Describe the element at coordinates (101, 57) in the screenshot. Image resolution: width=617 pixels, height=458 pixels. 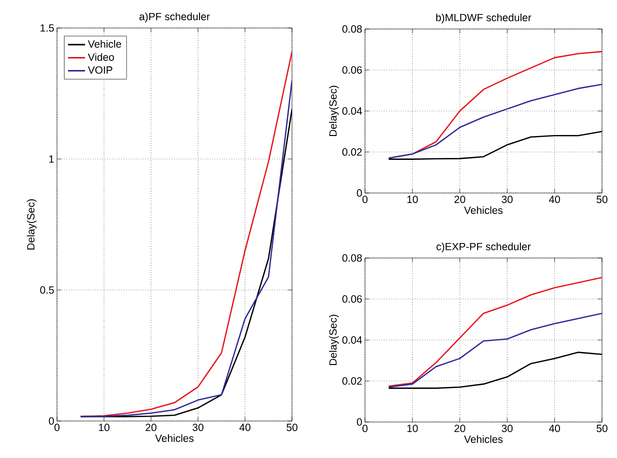
I see `legend-label: Video` at that location.